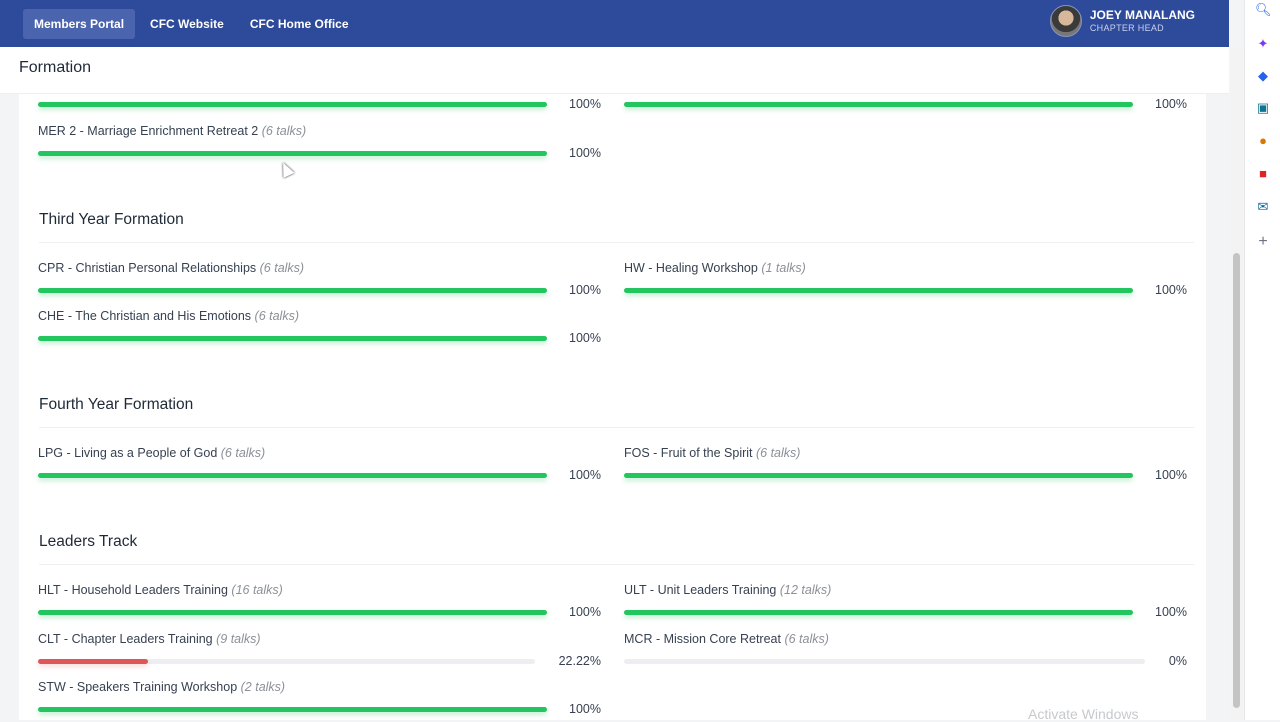 The image size is (1280, 722). Describe the element at coordinates (257, 590) in the screenshot. I see `course-talks: (16 talks)` at that location.